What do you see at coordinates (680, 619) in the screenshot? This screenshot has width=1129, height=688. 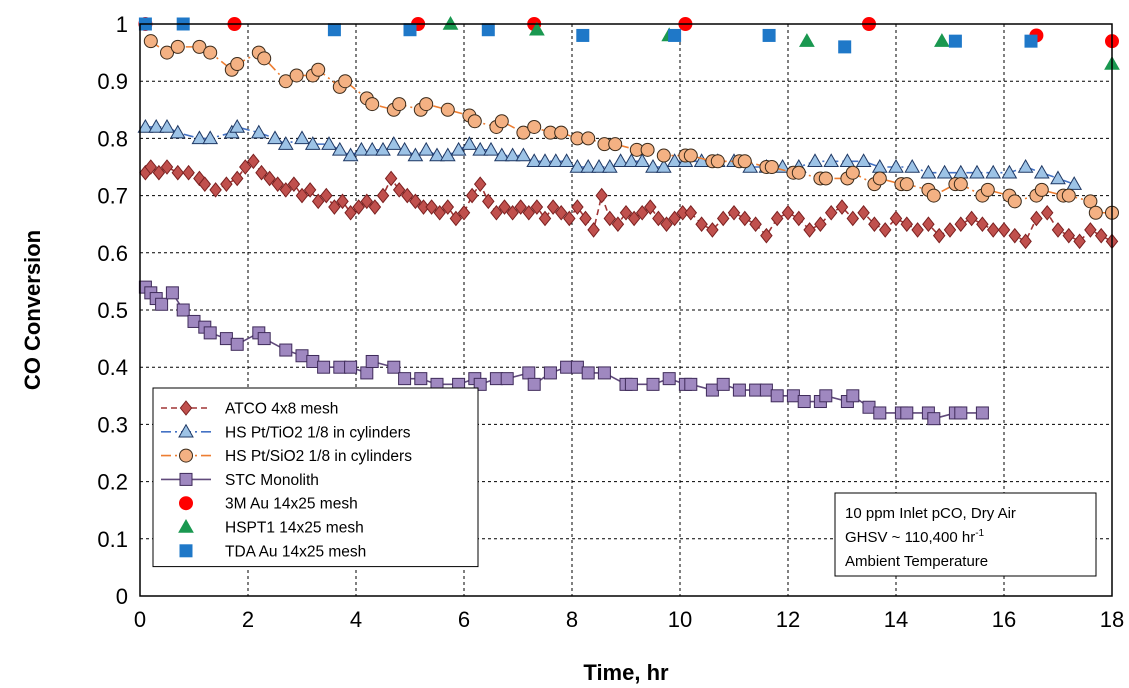 I see `x-tick-label: 10` at bounding box center [680, 619].